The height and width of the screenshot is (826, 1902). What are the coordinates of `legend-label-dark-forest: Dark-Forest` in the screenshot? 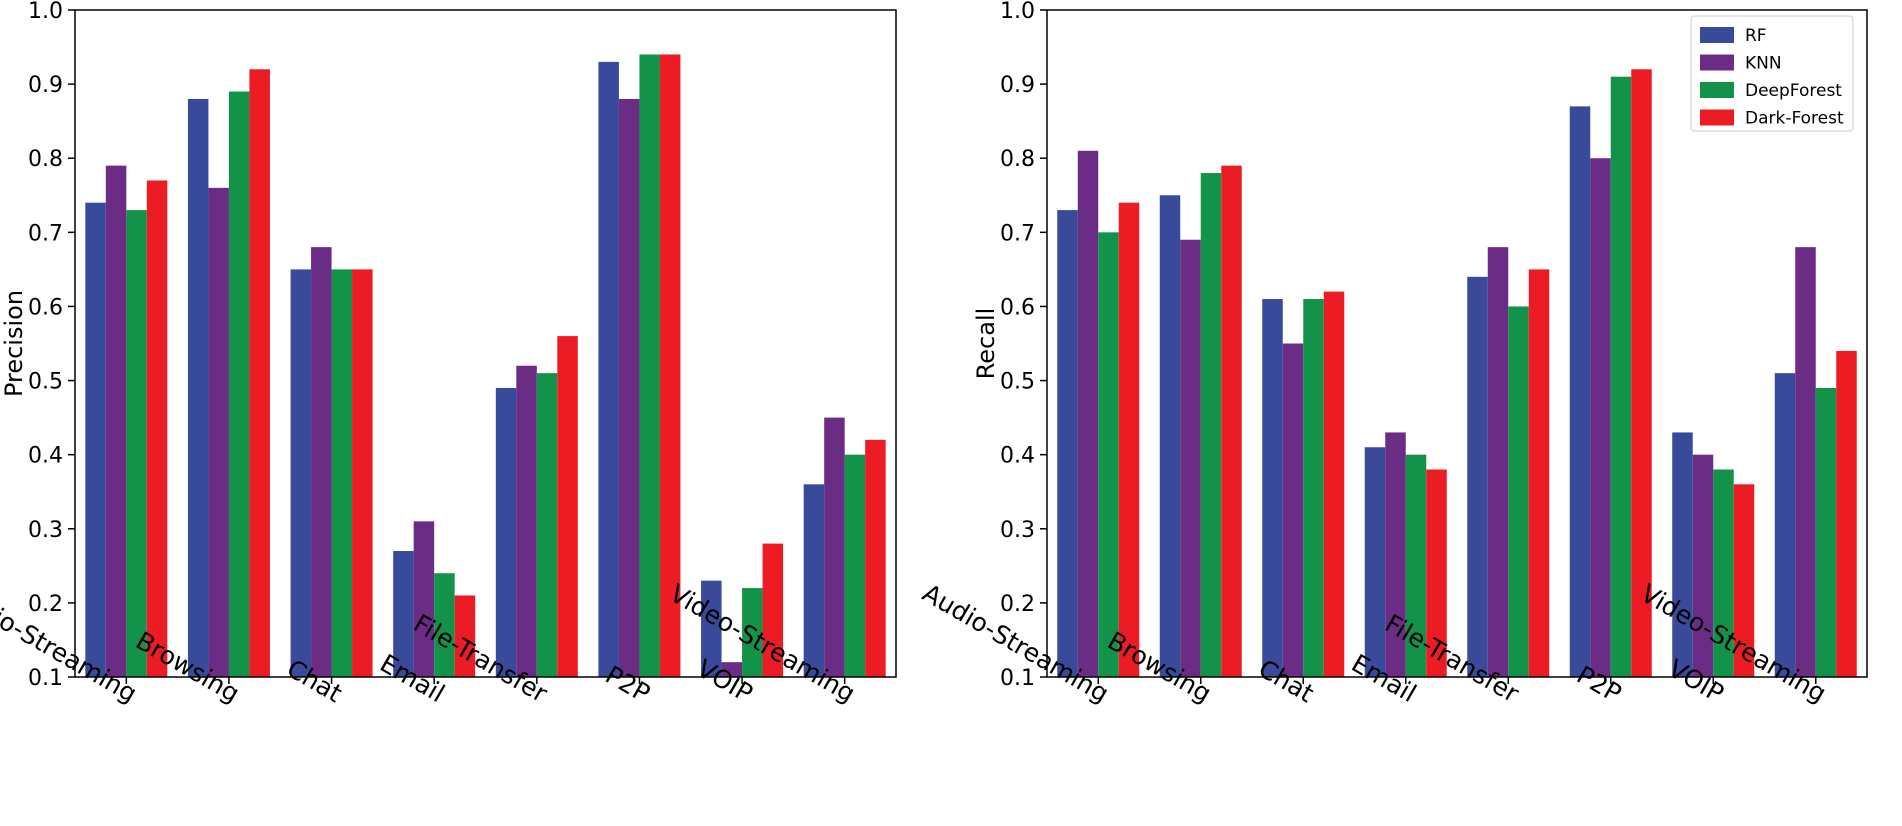 It's located at (1794, 119).